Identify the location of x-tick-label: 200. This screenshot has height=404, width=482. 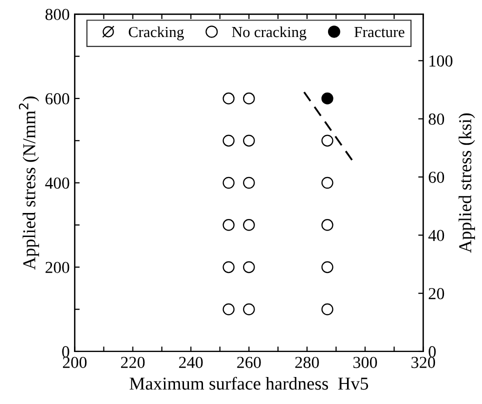
(74, 362).